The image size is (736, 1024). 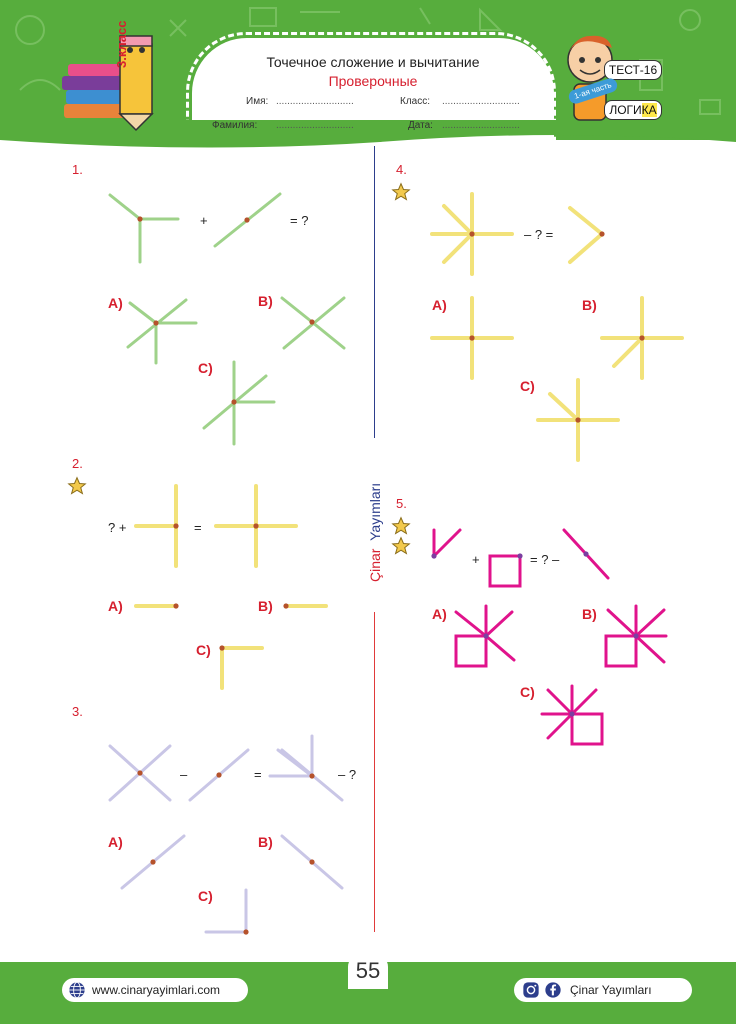 I want to click on q5-number: 5., so click(x=401, y=503).